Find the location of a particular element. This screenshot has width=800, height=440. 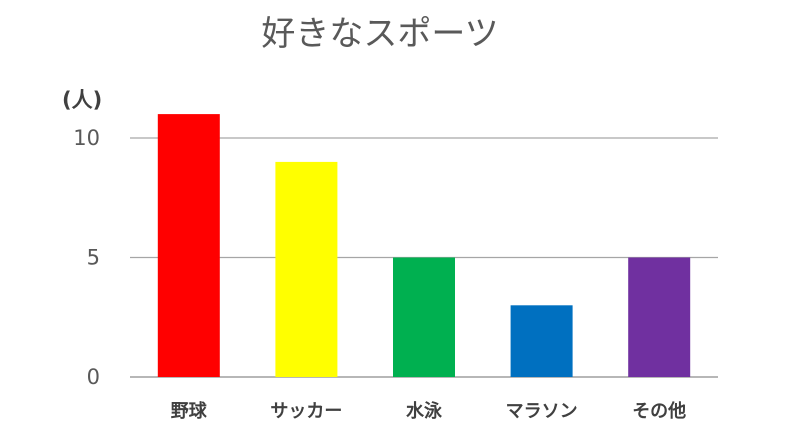

y-tick-label: 5 is located at coordinates (93, 258).